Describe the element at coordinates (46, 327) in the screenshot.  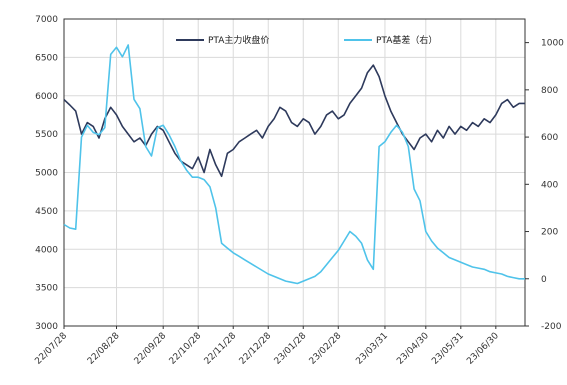
I see `y-left-tick-label: 3000` at that location.